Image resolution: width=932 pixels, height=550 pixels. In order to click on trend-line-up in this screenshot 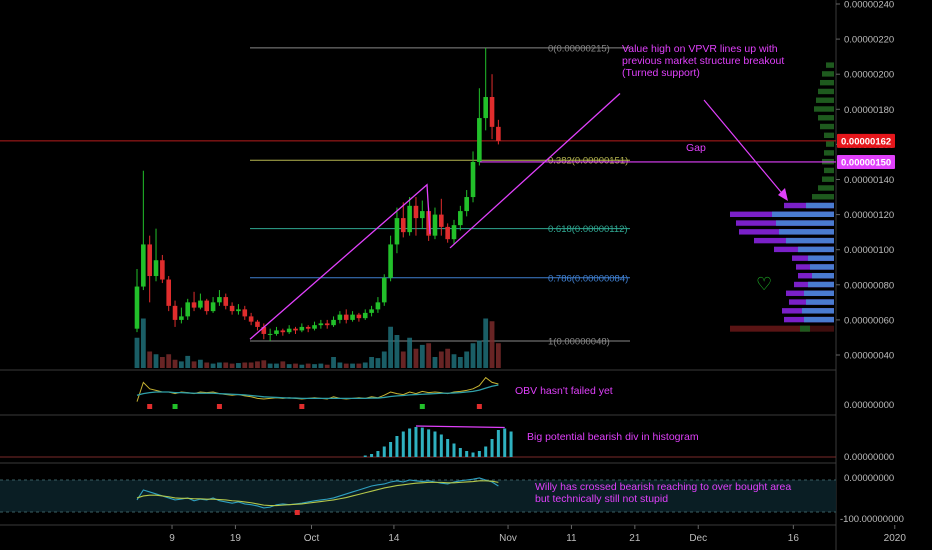, I will do `click(340, 261)`.